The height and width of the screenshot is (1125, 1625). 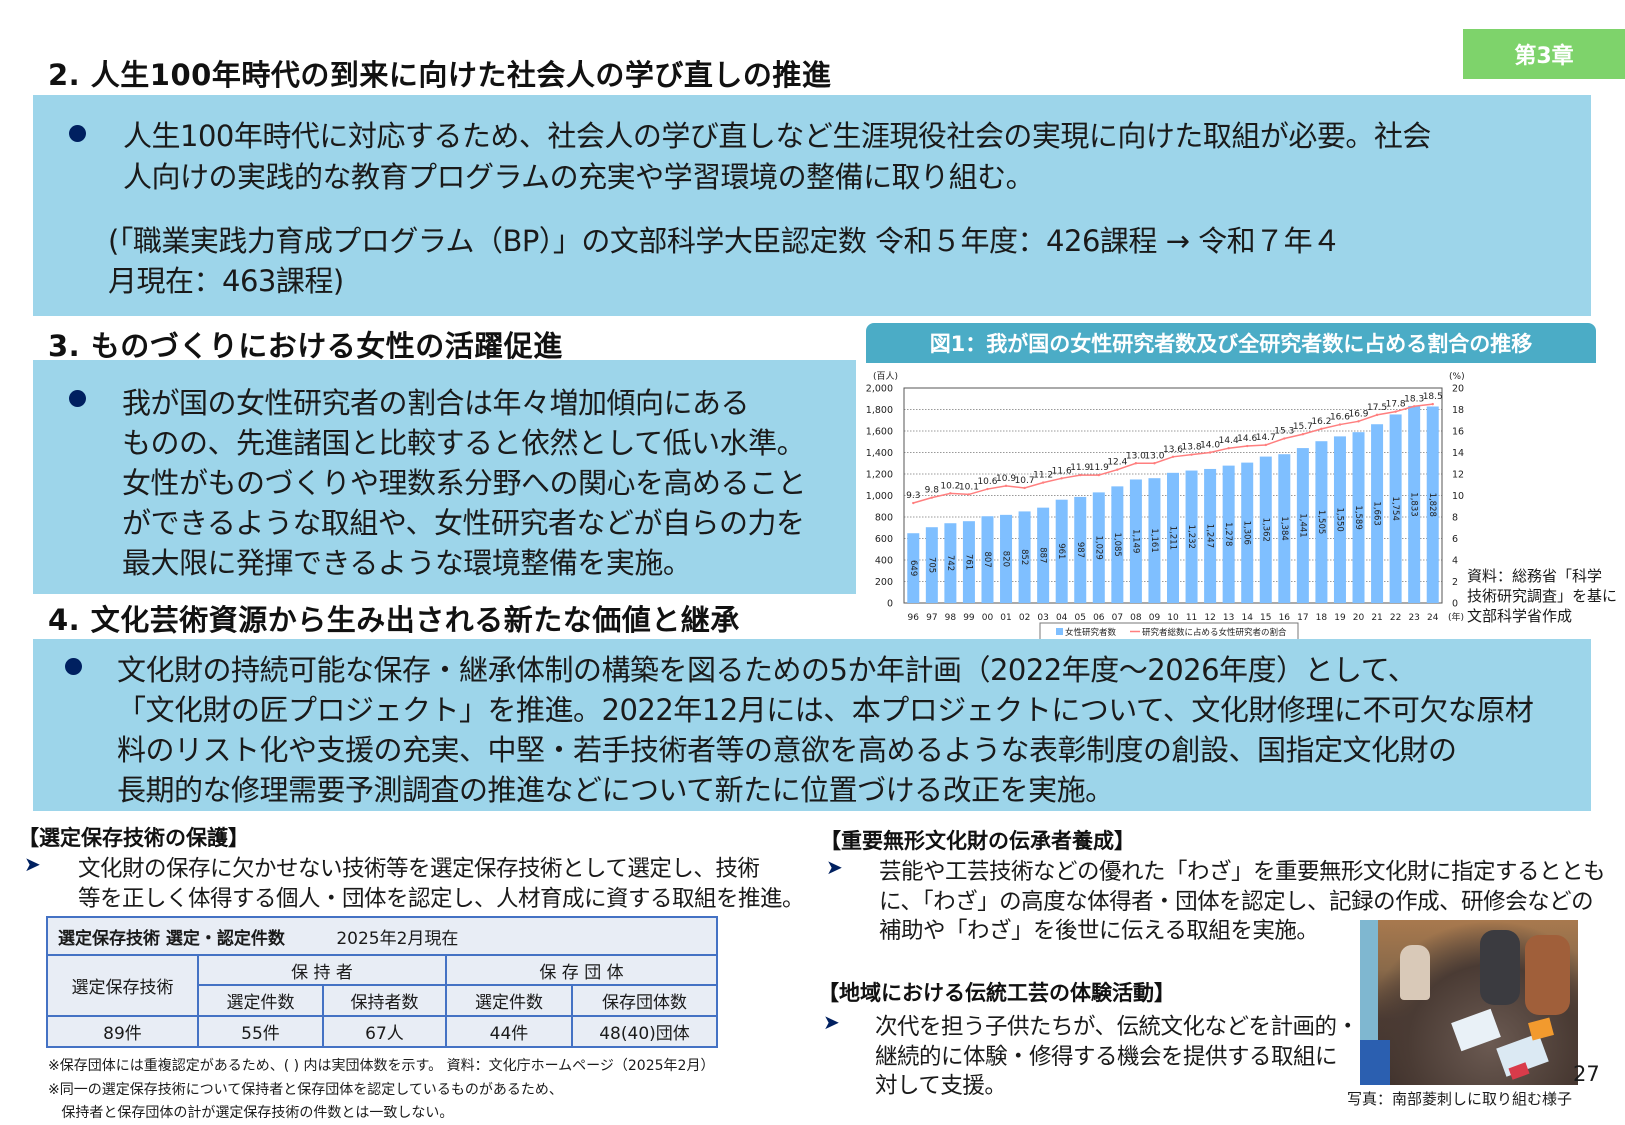 I want to click on regional-text: 対して支援。, so click(x=941, y=1086).